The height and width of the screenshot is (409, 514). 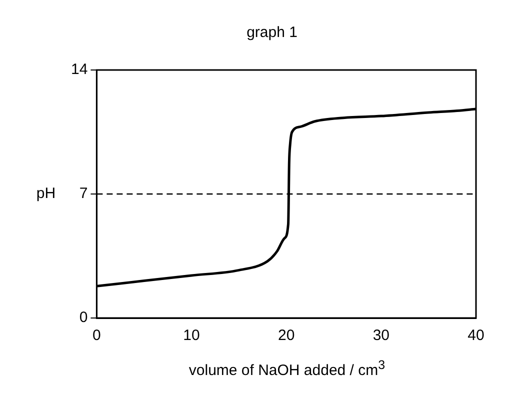 I want to click on y-axis-title: pH, so click(x=46, y=193).